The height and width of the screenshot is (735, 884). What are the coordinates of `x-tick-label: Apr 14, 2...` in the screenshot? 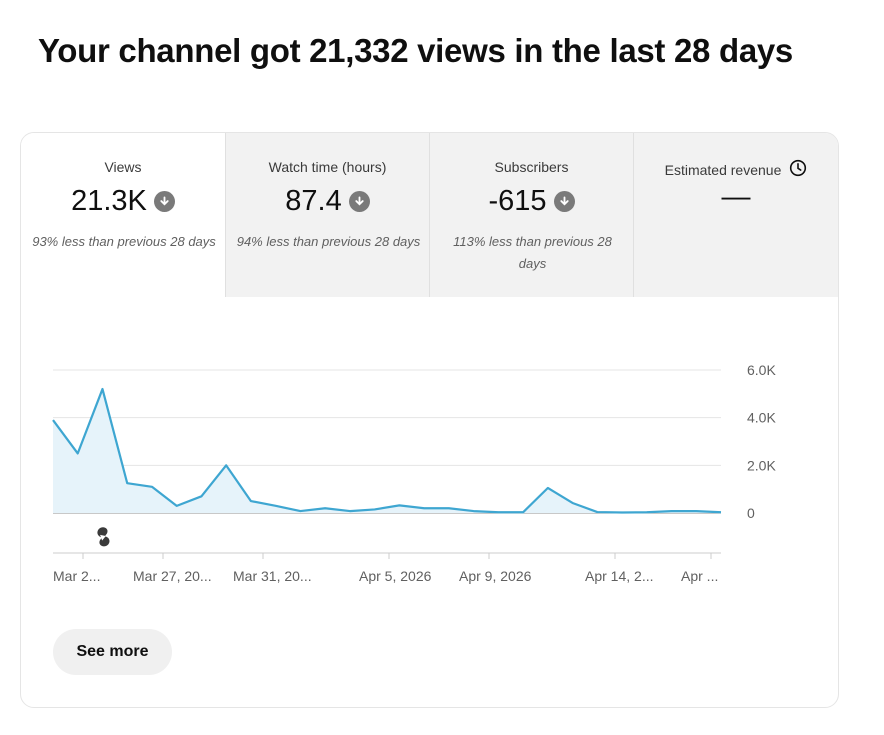 It's located at (619, 576).